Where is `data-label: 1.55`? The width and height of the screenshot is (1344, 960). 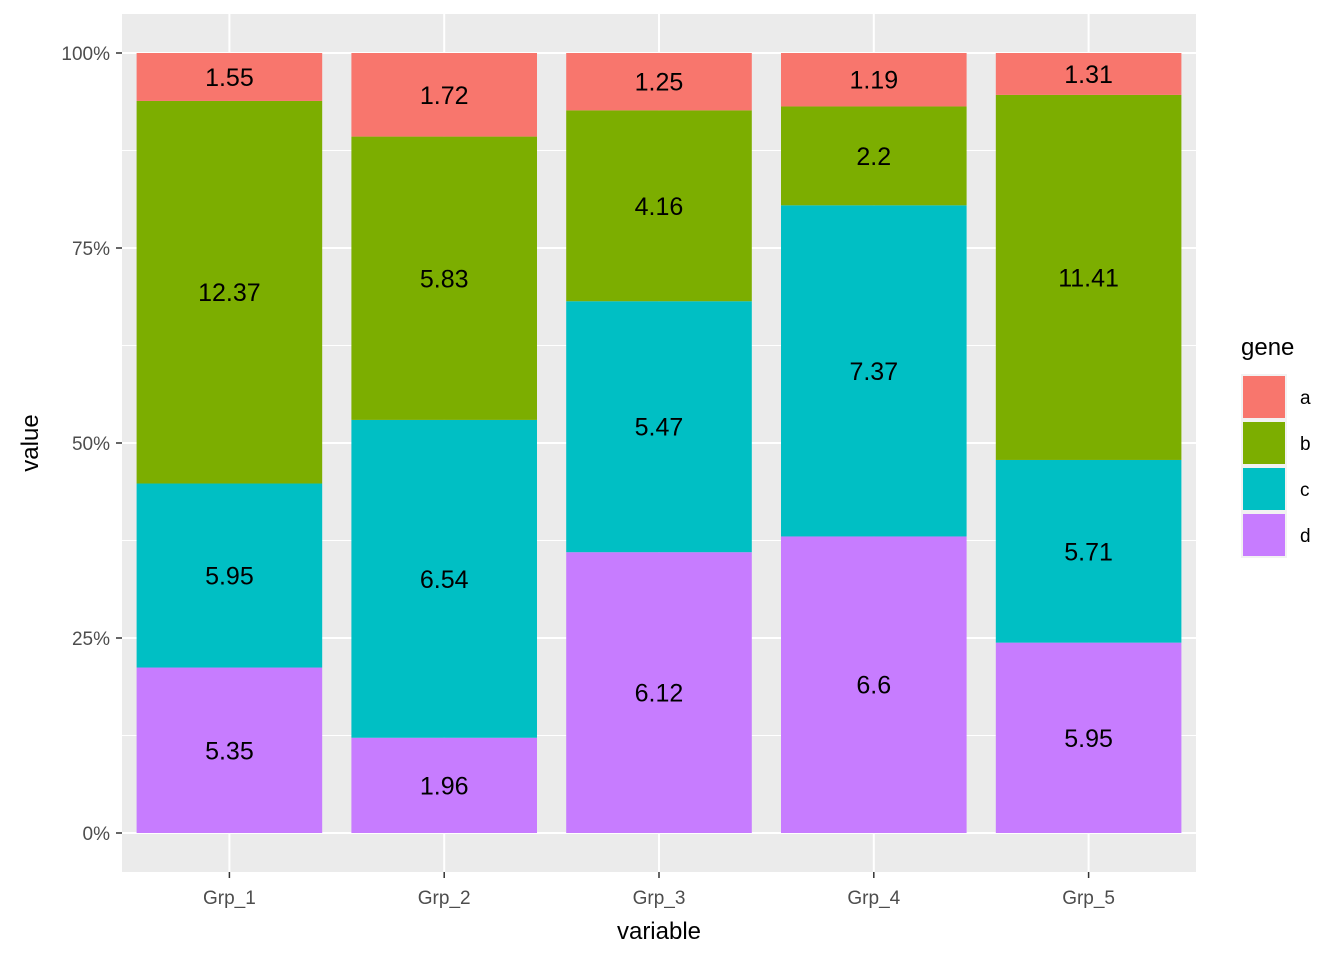
data-label: 1.55 is located at coordinates (229, 78).